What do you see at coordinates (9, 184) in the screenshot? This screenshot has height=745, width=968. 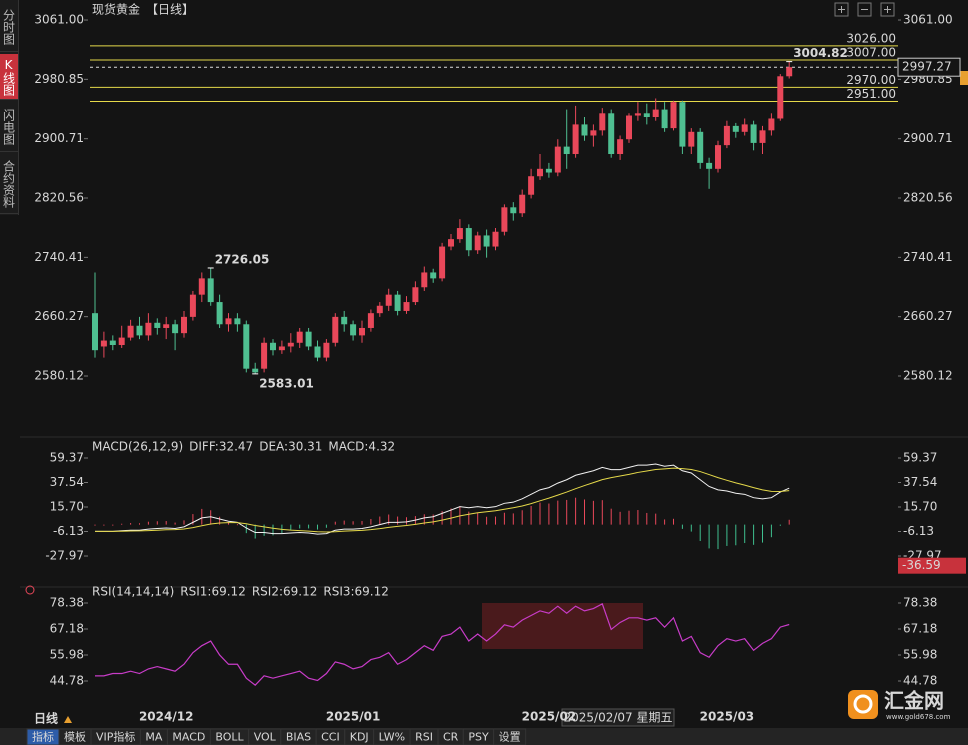 I see `sidebar-tab: 合约资料` at bounding box center [9, 184].